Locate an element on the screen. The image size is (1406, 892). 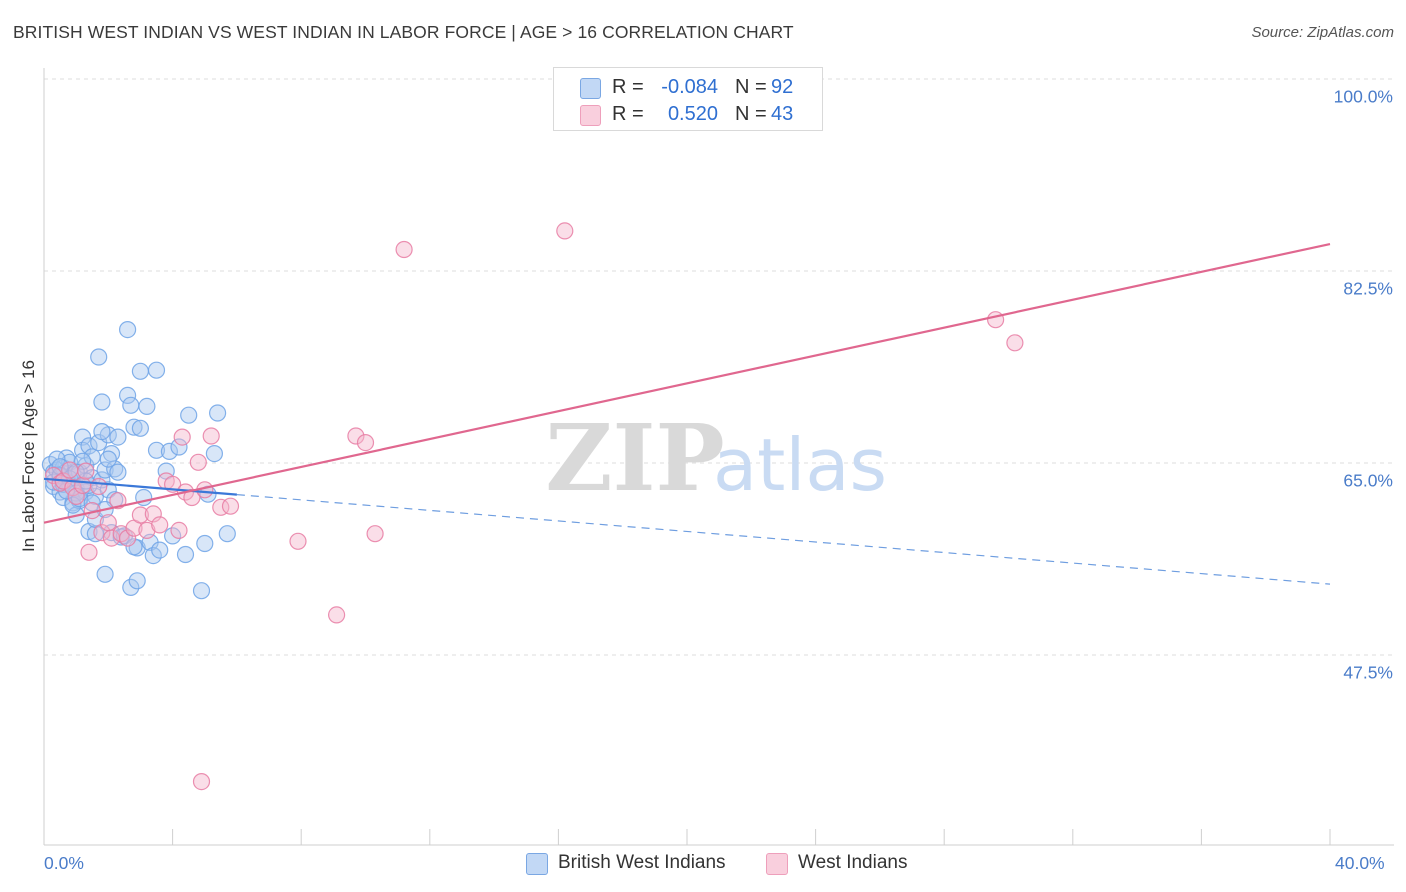
stats-box: R = -0.084 N = 92 R = 0.520 N = 43 is located at coordinates (688, 99).